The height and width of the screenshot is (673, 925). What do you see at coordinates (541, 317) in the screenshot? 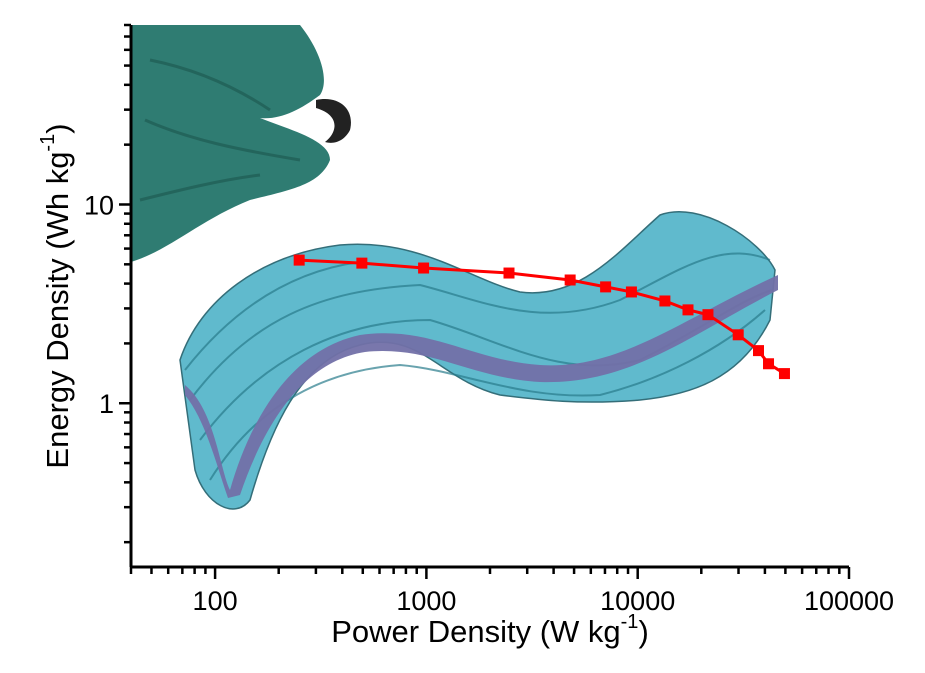
I see `series-layer` at bounding box center [541, 317].